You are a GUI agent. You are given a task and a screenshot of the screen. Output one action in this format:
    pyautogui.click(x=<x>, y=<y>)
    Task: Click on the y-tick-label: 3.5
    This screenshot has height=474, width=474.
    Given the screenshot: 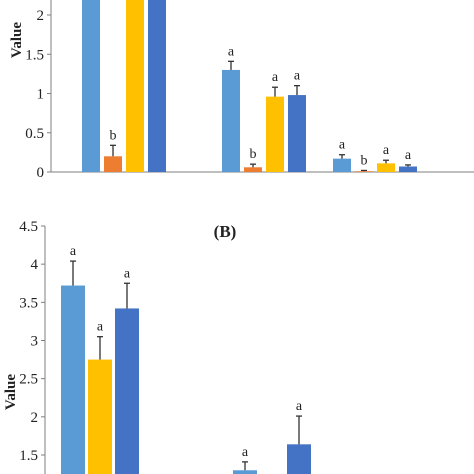 What is the action you would take?
    pyautogui.click(x=28, y=303)
    